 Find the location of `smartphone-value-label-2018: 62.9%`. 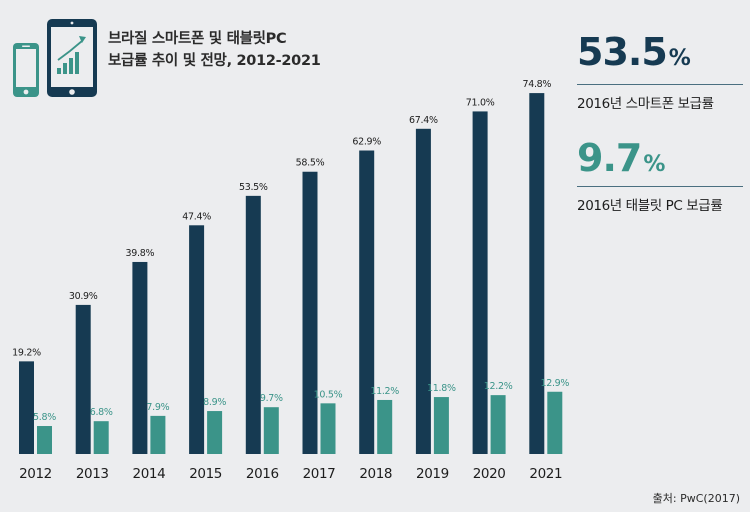

smartphone-value-label-2018: 62.9% is located at coordinates (366, 142).